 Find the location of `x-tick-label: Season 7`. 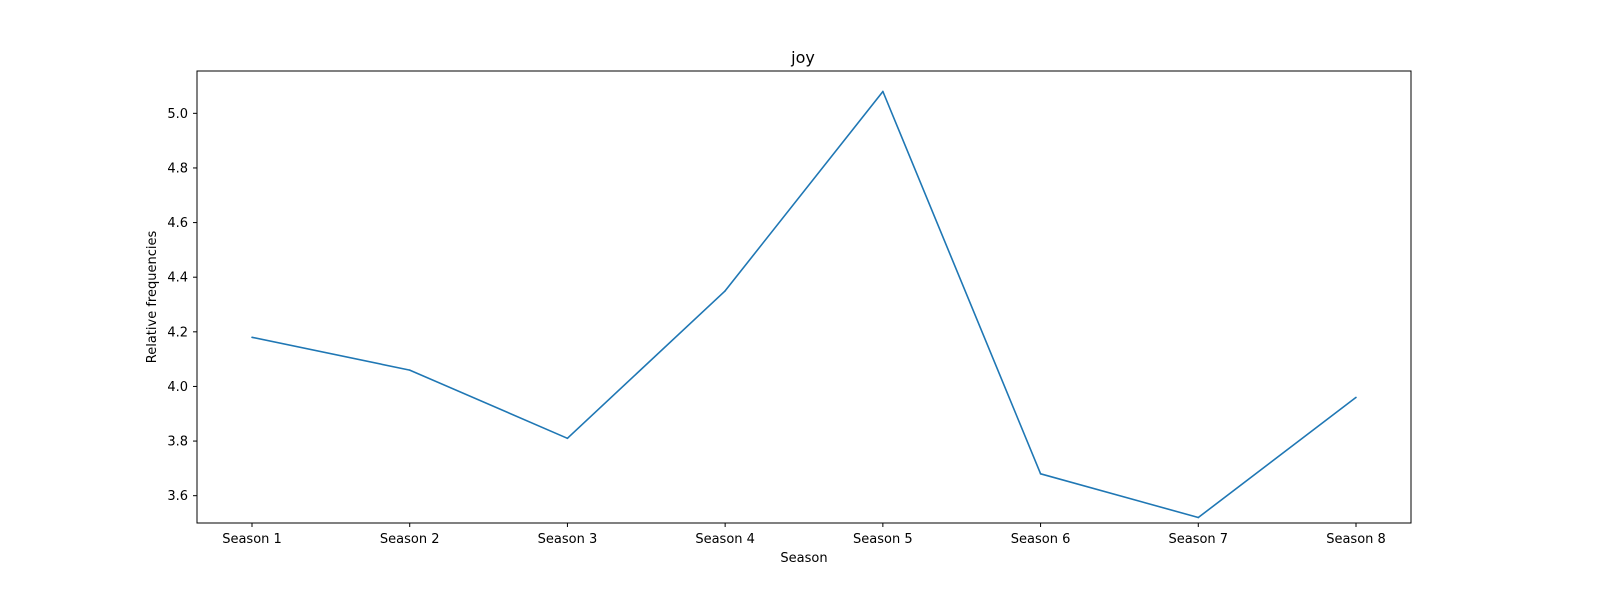

x-tick-label: Season 7 is located at coordinates (1198, 539).